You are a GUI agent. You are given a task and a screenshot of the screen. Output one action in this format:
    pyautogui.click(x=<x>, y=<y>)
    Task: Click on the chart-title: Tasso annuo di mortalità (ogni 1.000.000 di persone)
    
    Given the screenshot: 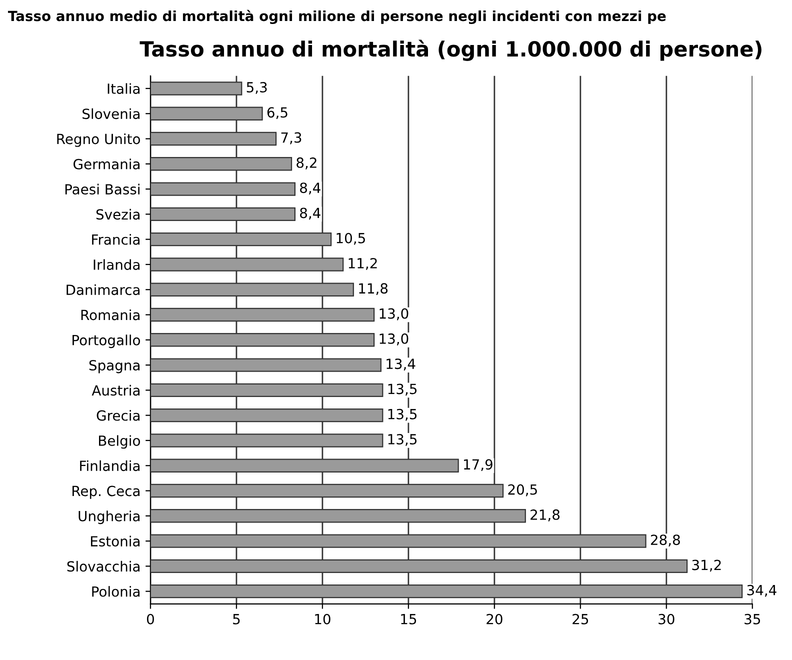 What is the action you would take?
    pyautogui.click(x=451, y=50)
    